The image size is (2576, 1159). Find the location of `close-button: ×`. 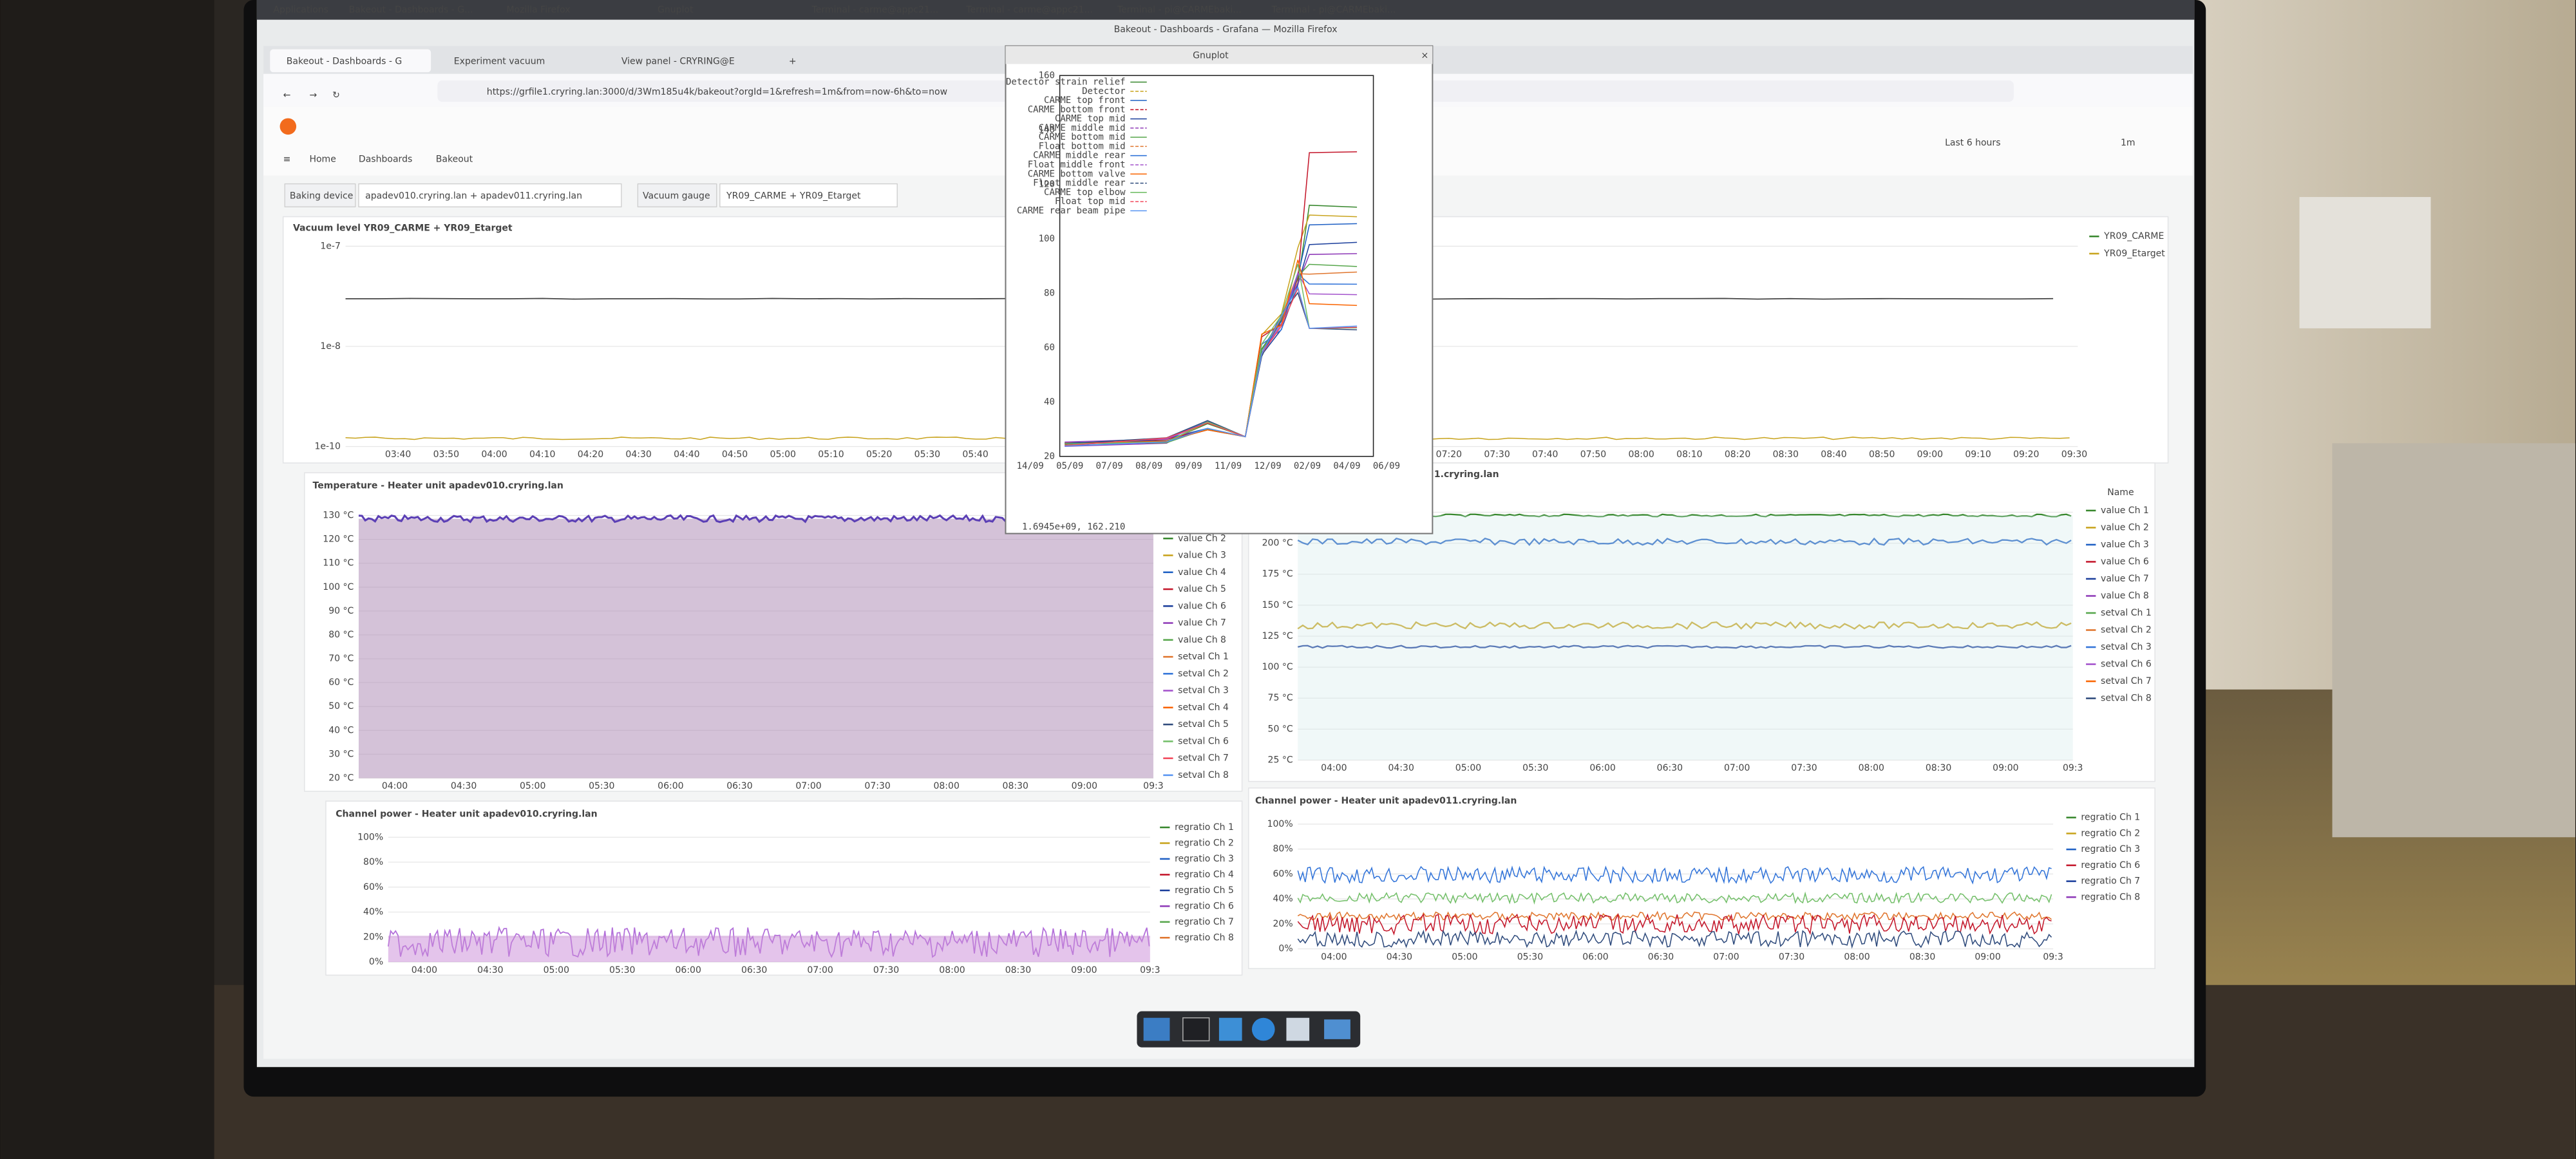

close-button: × is located at coordinates (1425, 56).